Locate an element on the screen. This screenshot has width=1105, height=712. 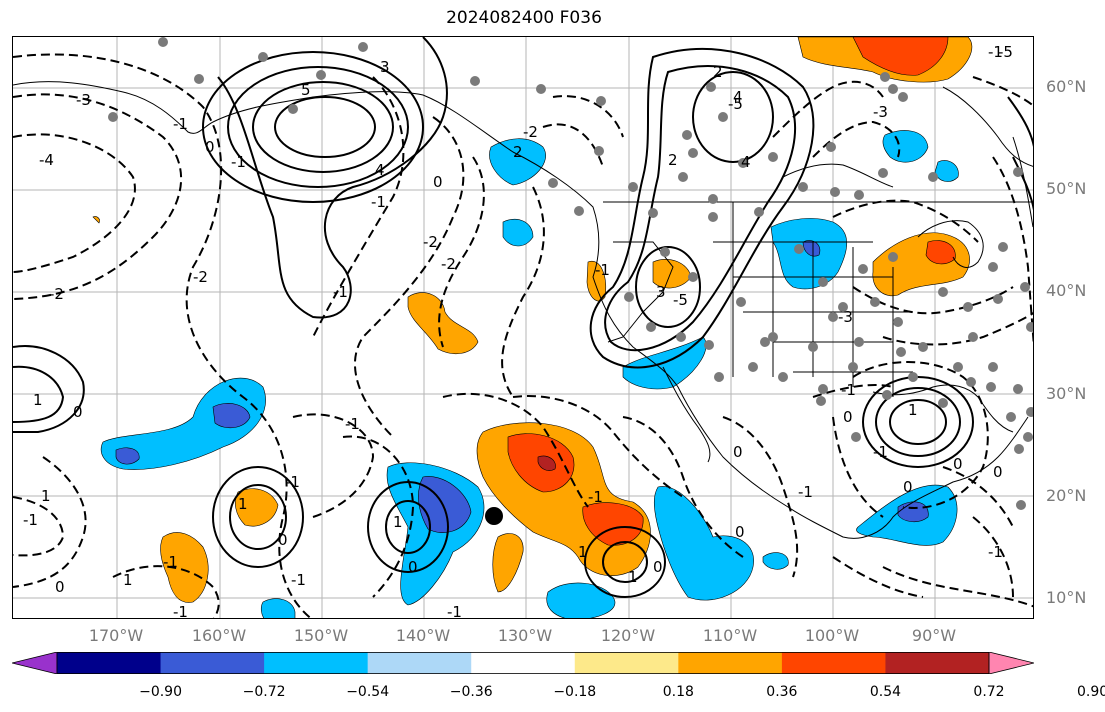
lon-label: 90°W is located at coordinates (934, 635).